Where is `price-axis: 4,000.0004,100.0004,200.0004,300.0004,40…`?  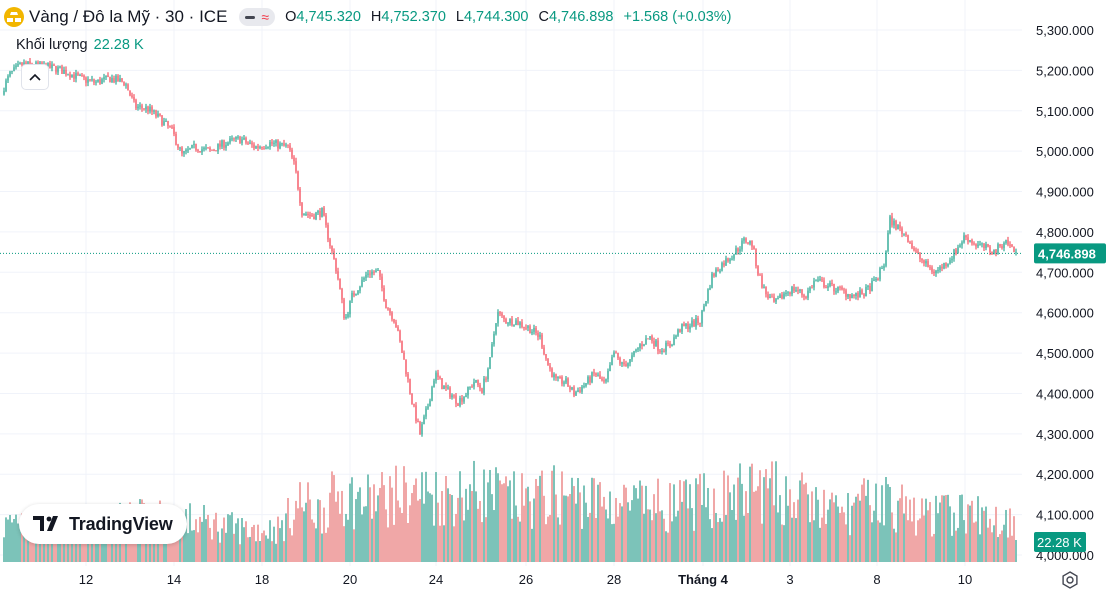
price-axis: 4,000.0004,100.0004,200.0004,300.0004,40… is located at coordinates (1065, 293).